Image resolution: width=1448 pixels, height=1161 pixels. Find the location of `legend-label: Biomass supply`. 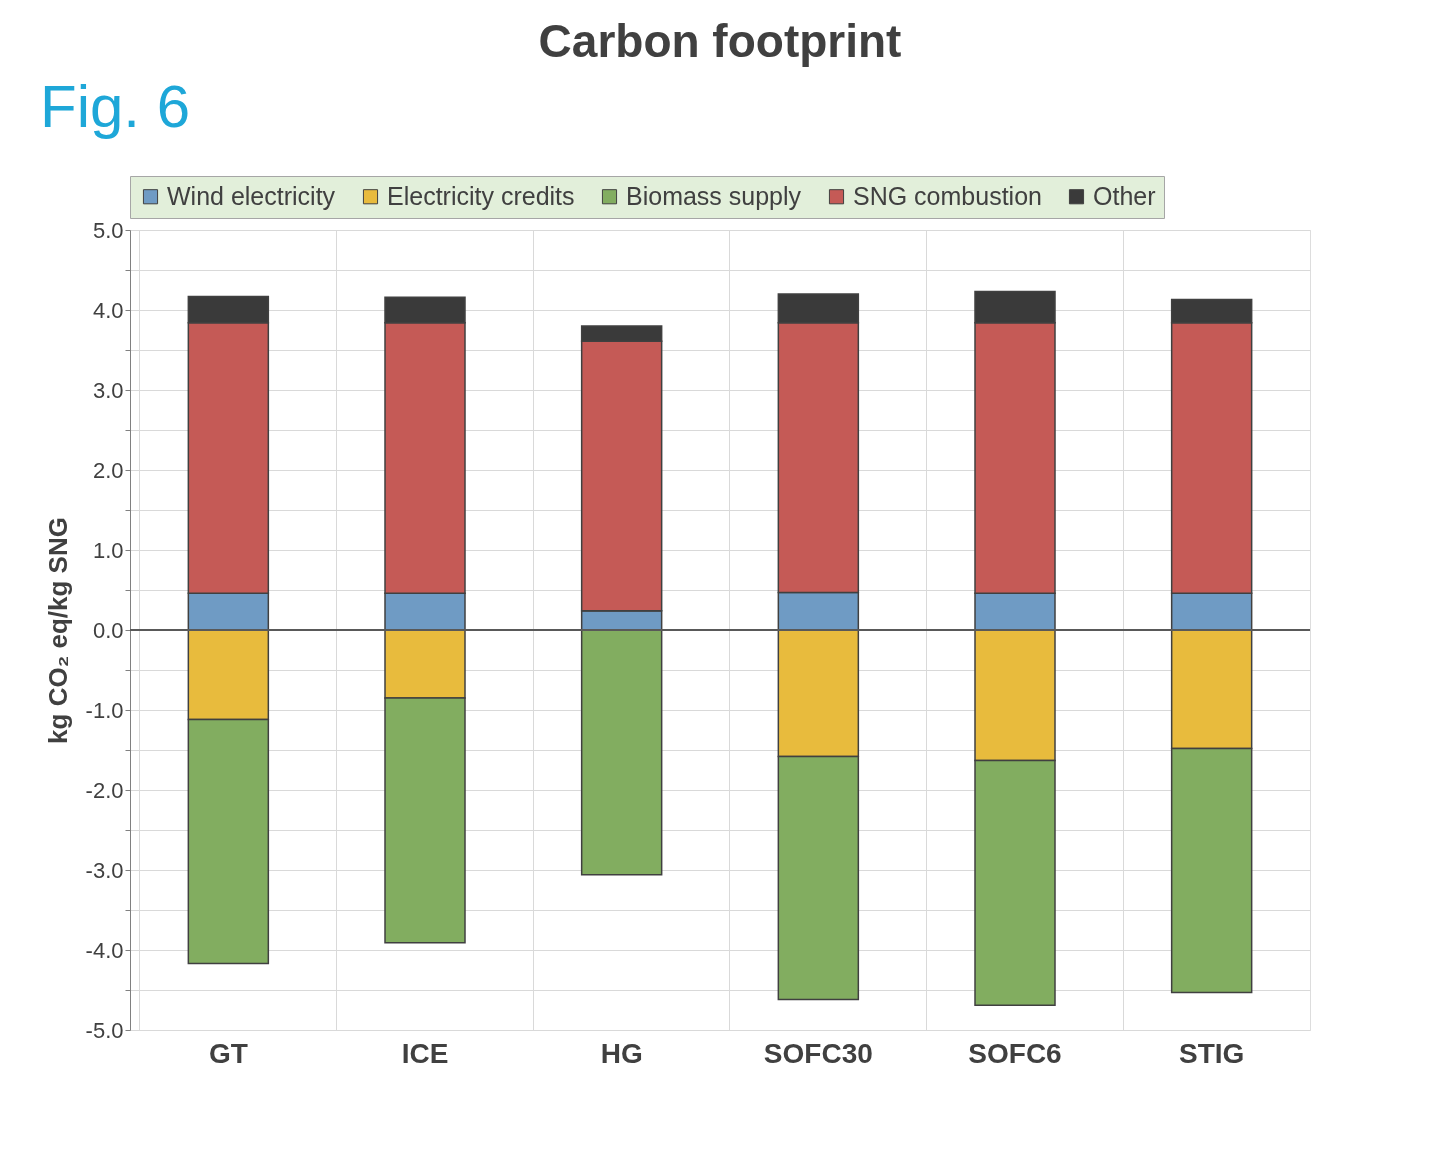

legend-label: Biomass supply is located at coordinates (714, 195).